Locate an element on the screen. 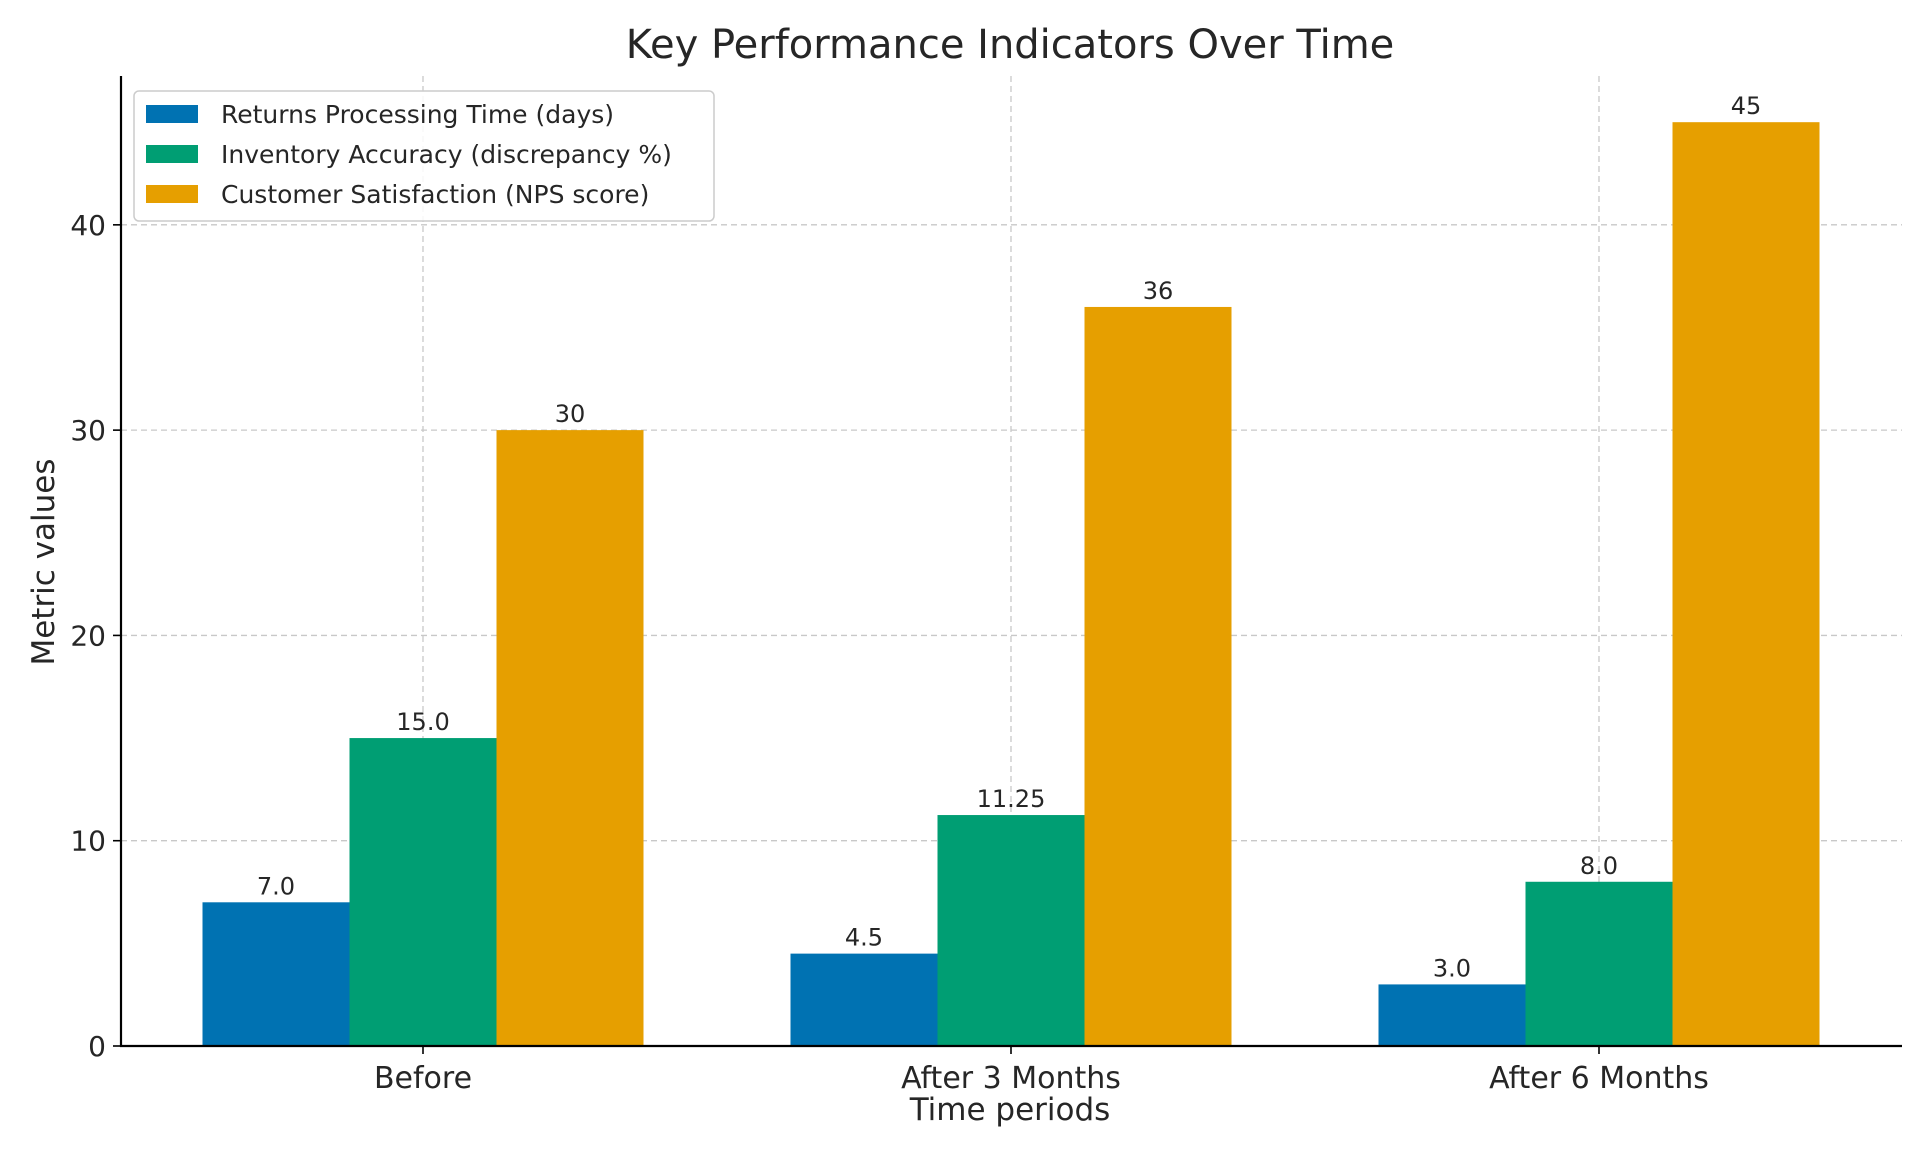  bar-value-label: 7.0 is located at coordinates (276, 886).